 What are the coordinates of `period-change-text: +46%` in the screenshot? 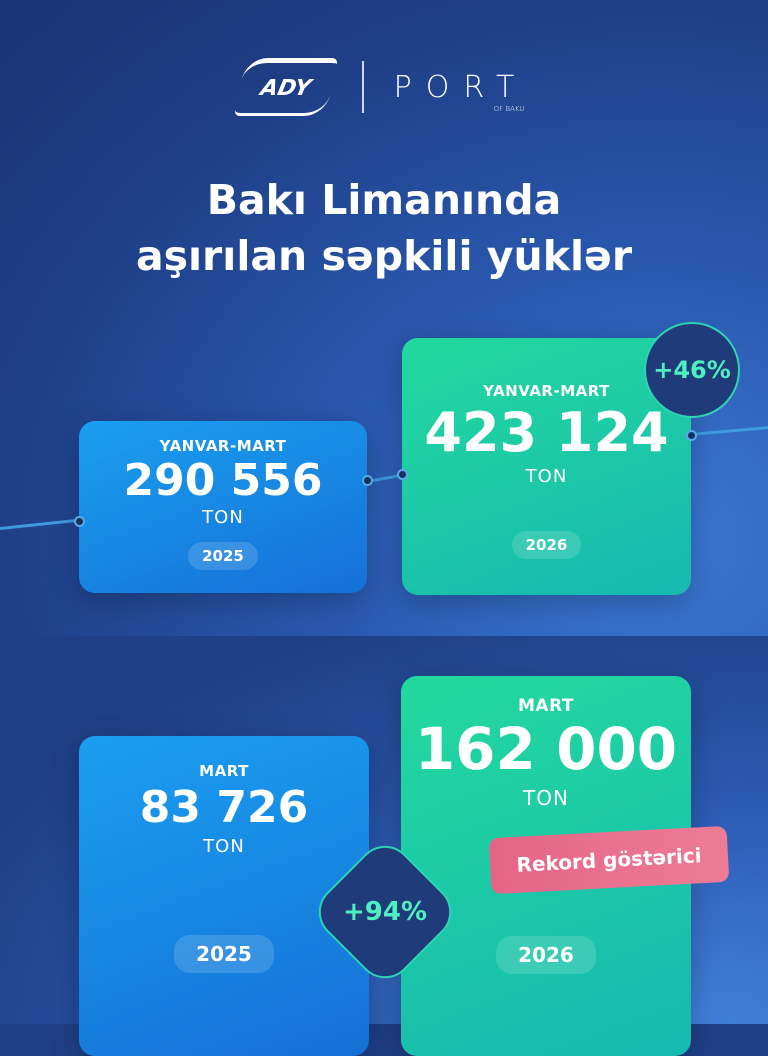 It's located at (692, 370).